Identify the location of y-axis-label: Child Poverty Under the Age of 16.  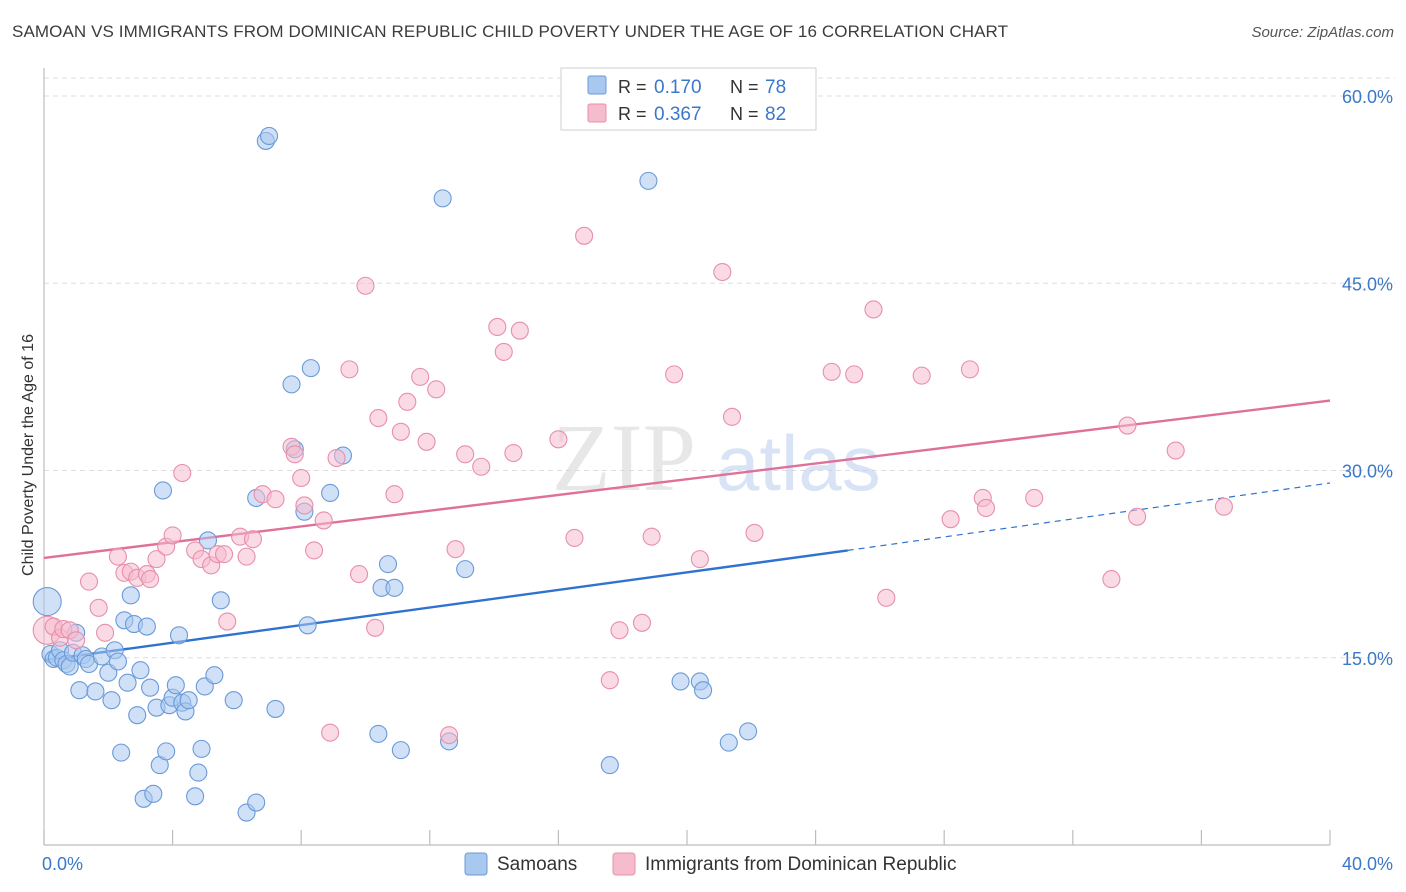
(28, 455).